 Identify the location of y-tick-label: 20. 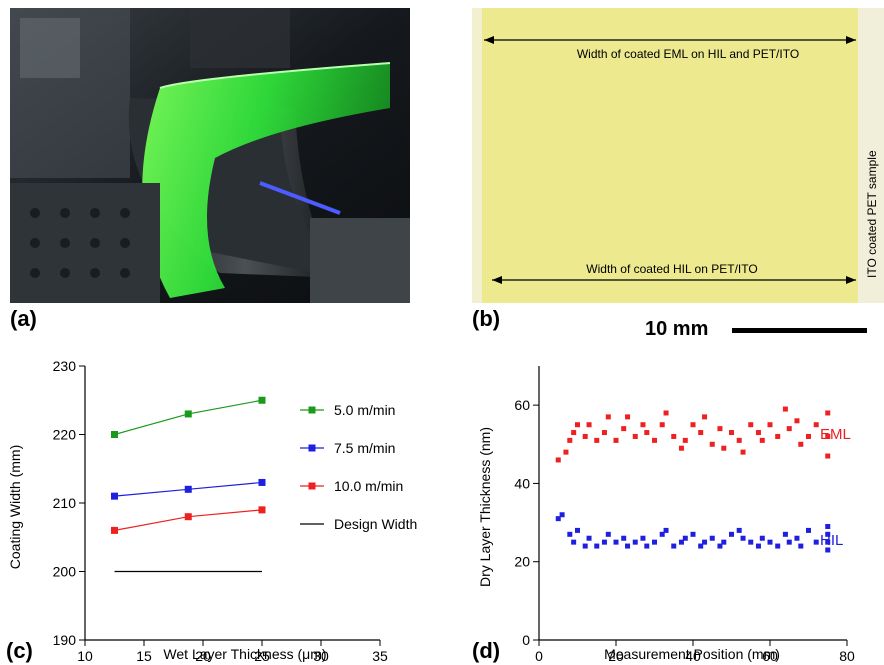
(522, 562).